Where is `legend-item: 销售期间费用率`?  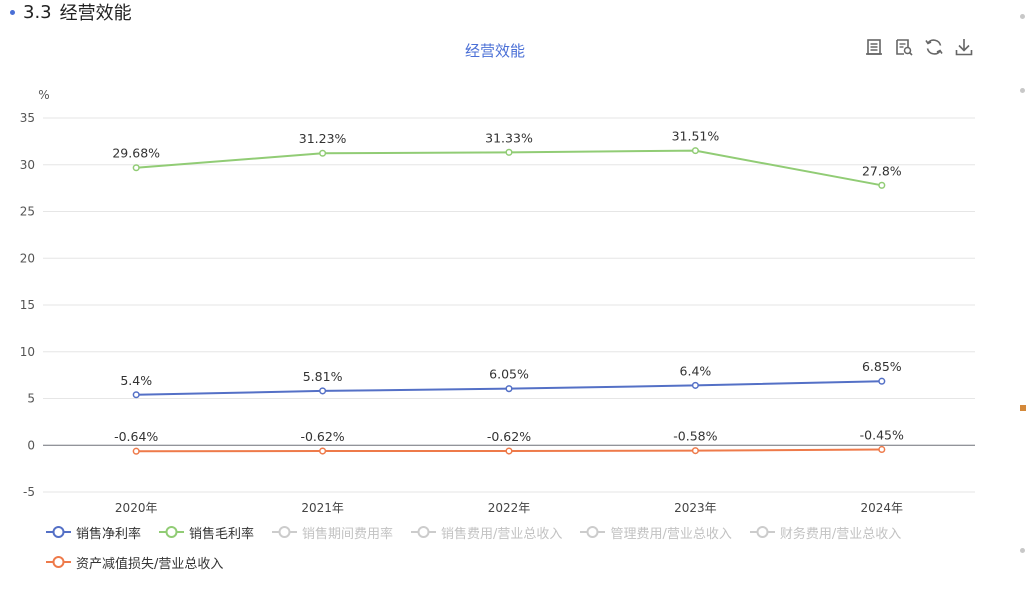 legend-item: 销售期间费用率 is located at coordinates (332, 532).